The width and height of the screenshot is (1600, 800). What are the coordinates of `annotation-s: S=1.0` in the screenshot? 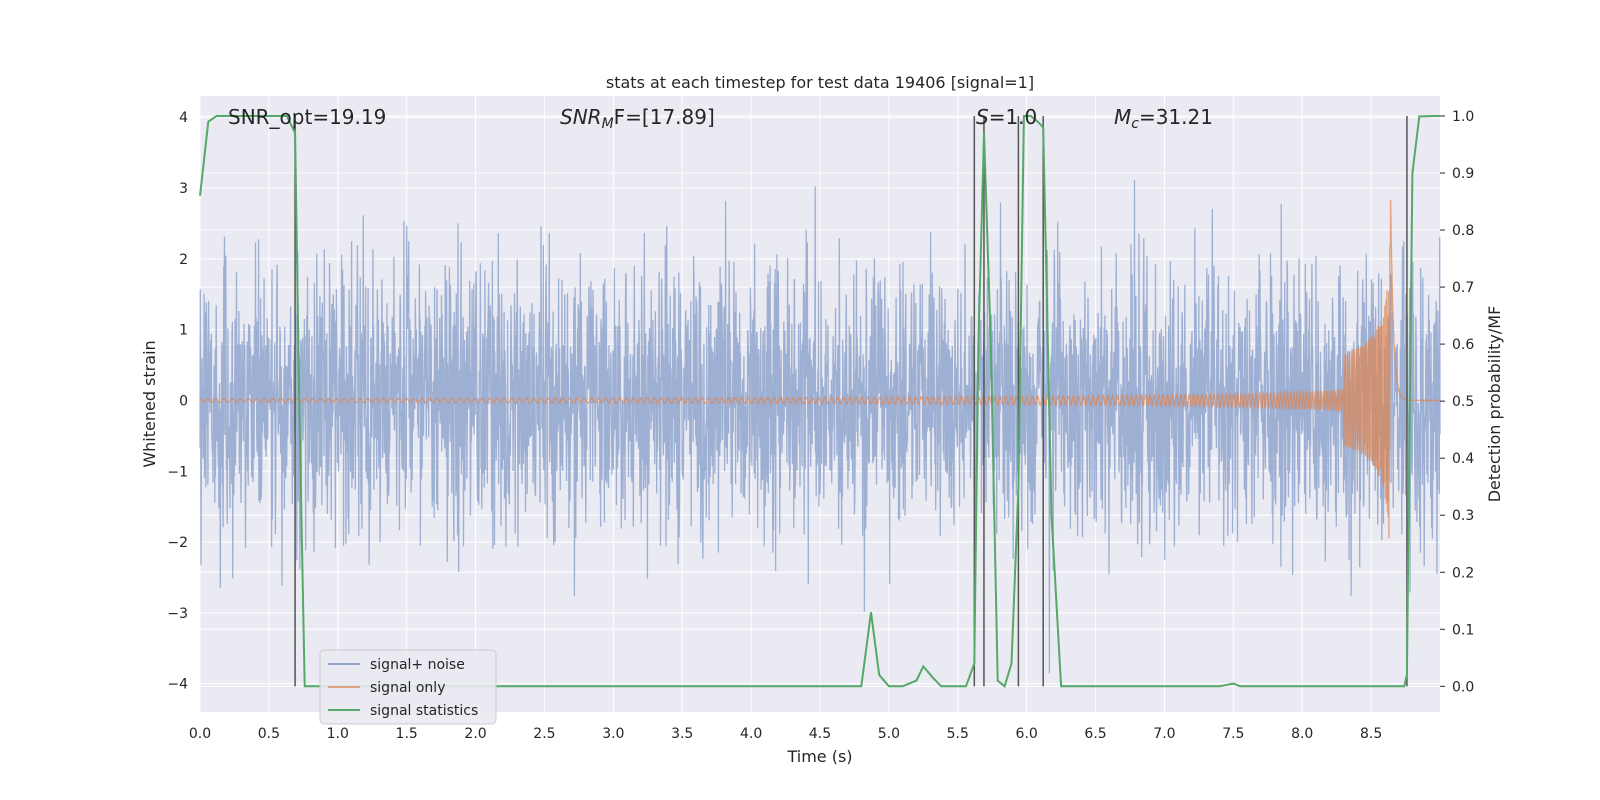 It's located at (1006, 117).